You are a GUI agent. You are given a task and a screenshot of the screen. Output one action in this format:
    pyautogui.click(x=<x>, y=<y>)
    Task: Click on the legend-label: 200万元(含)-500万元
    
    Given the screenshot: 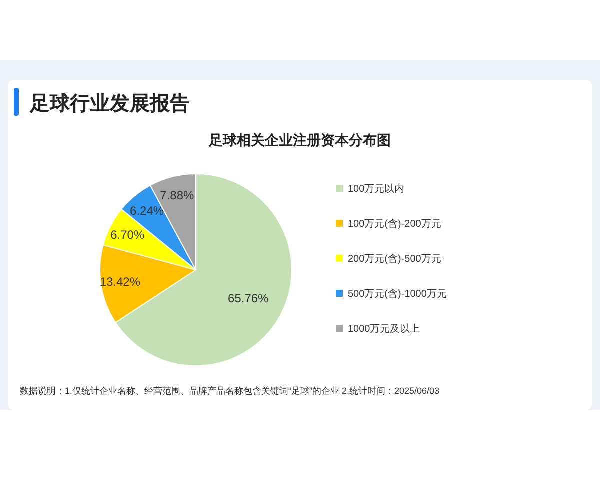 What is the action you would take?
    pyautogui.click(x=395, y=259)
    